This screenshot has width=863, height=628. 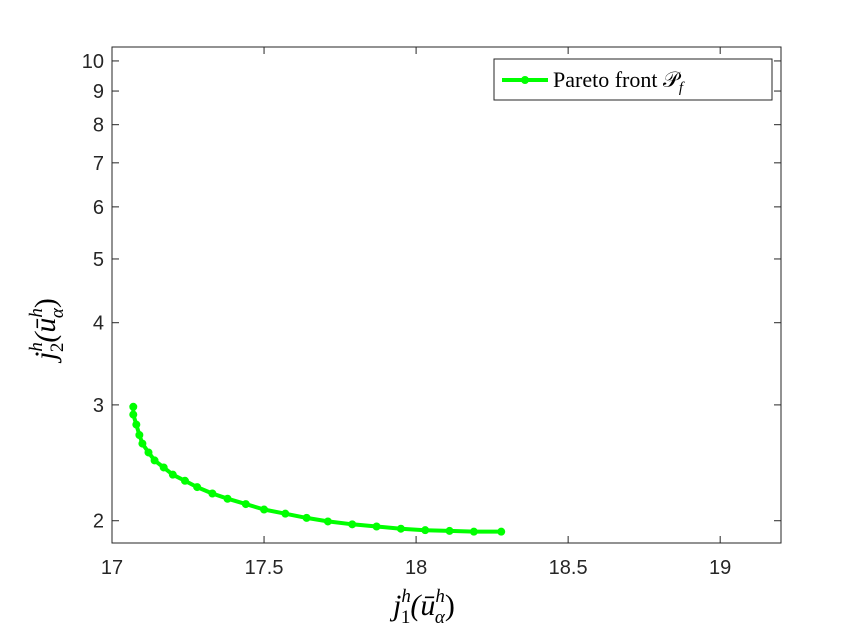 What do you see at coordinates (264, 568) in the screenshot?
I see `x-tick-label: 17.5` at bounding box center [264, 568].